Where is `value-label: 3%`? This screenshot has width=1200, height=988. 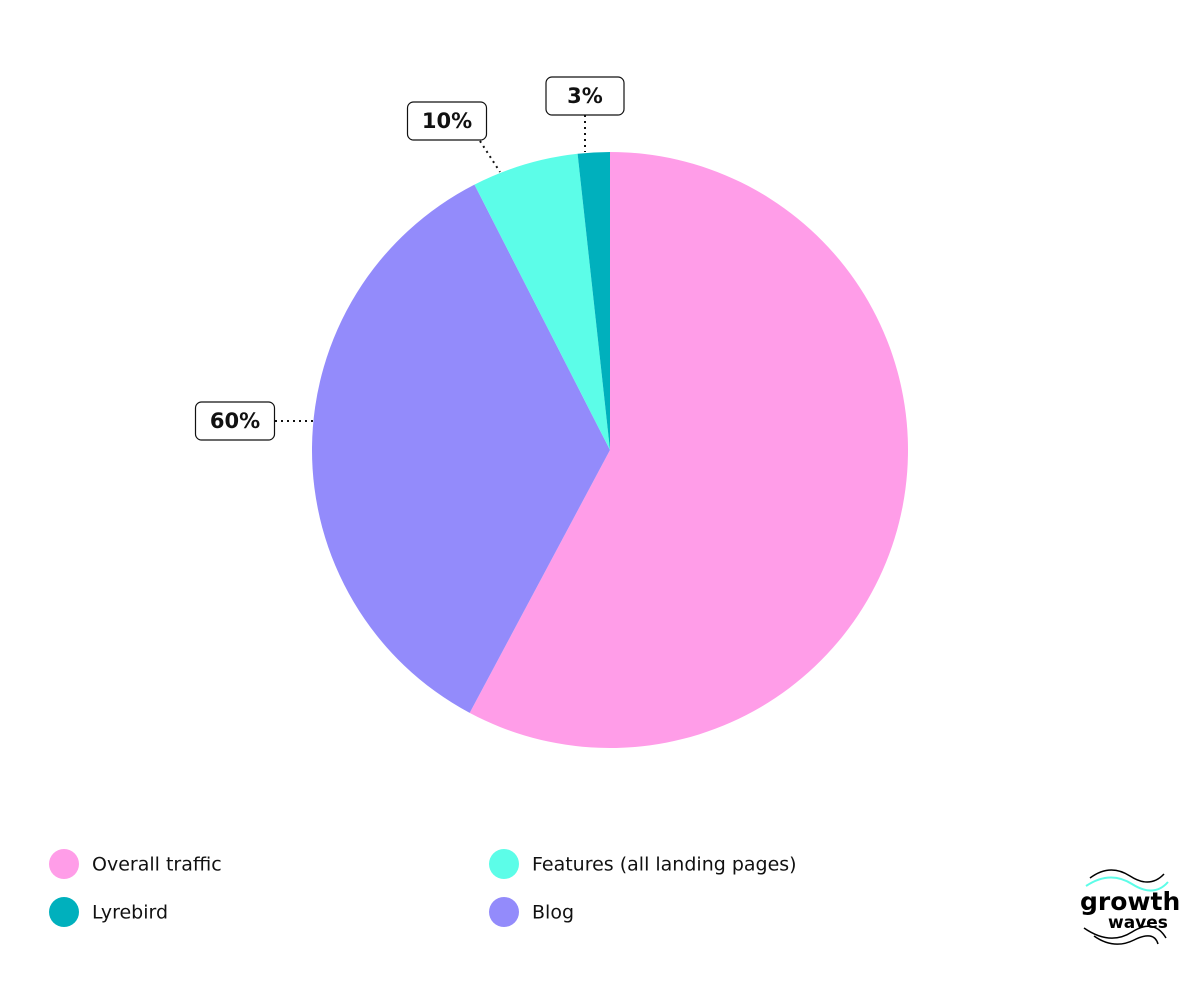
value-label: 3% is located at coordinates (585, 96).